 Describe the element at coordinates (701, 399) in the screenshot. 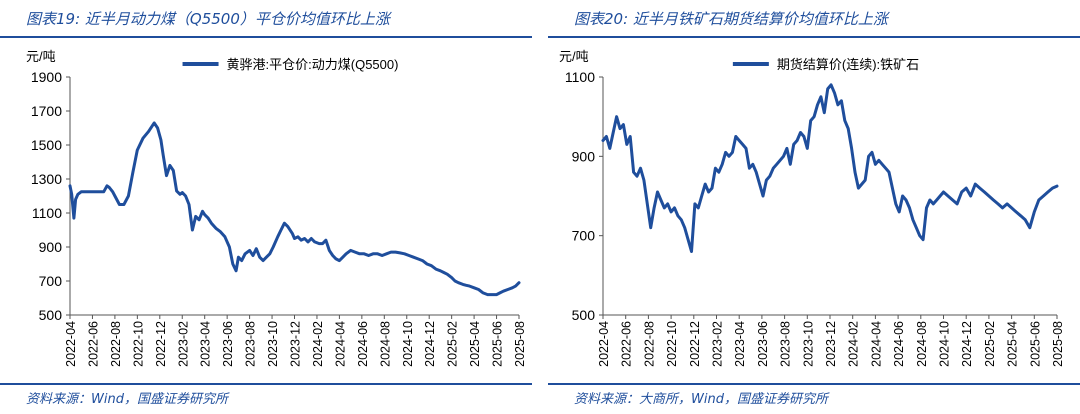

I see `source-note: 资料来源：大商所，Wind，国盛证券研究所` at that location.